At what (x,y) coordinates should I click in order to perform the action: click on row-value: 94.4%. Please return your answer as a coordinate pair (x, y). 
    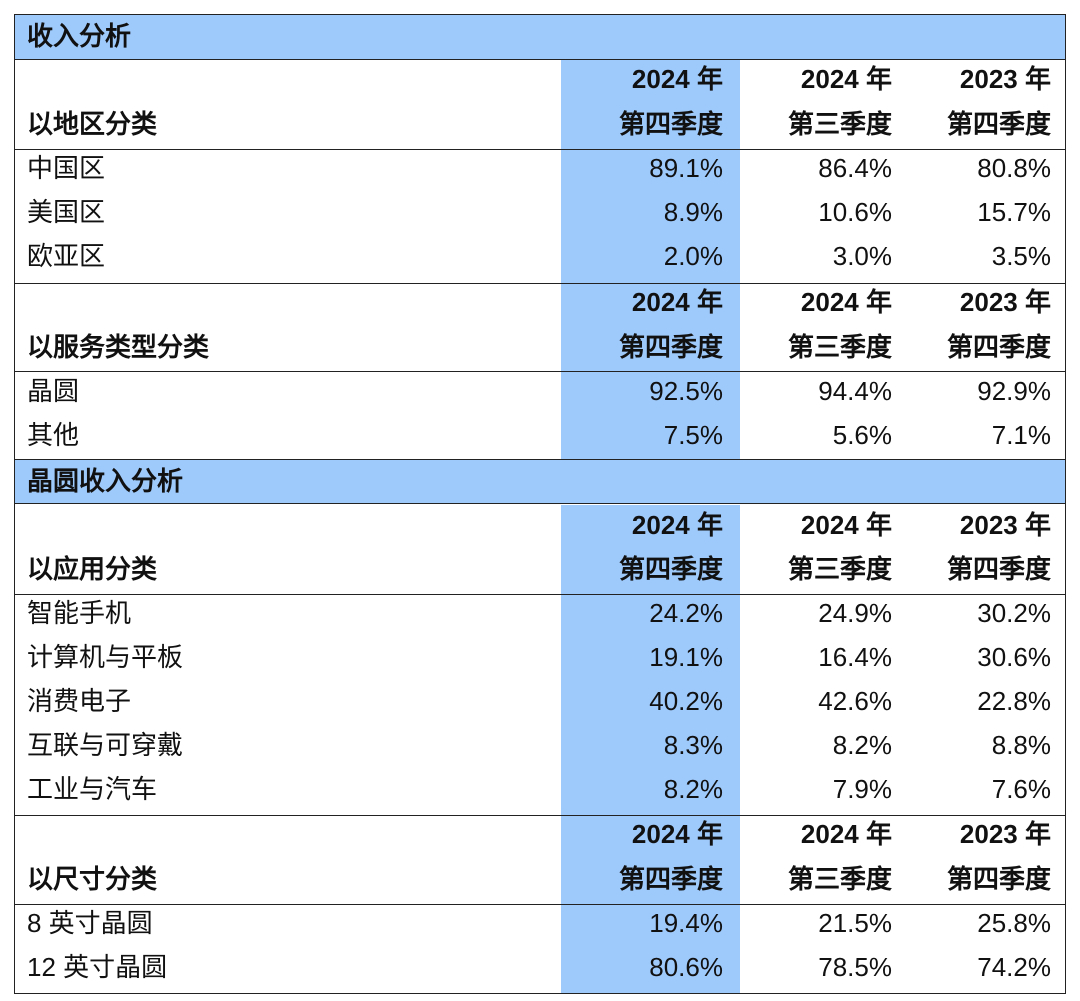
    Looking at the image, I should click on (855, 391).